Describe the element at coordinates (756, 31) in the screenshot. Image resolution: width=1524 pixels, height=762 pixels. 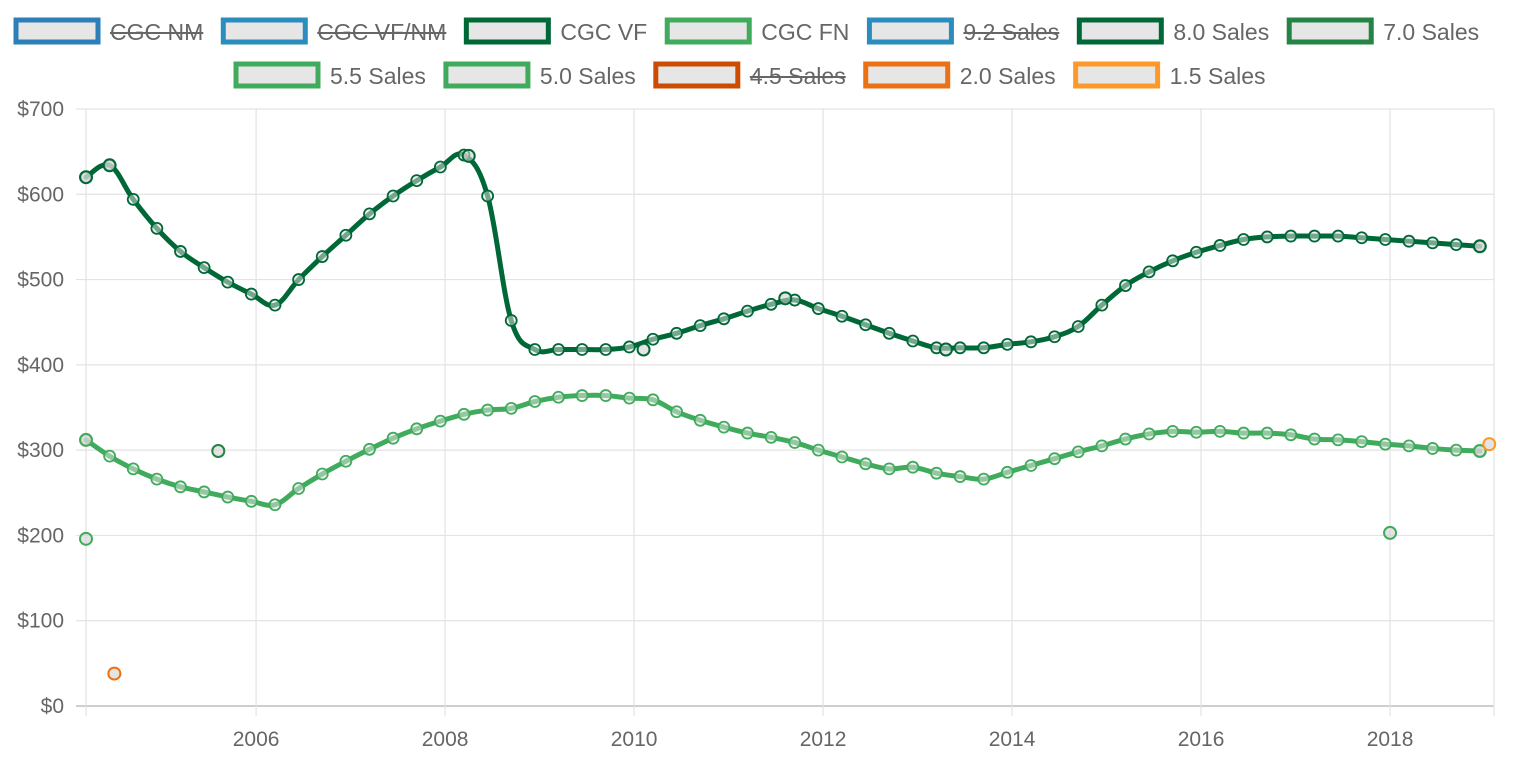
I see `legend-item-cgc-fn: CGC FN` at that location.